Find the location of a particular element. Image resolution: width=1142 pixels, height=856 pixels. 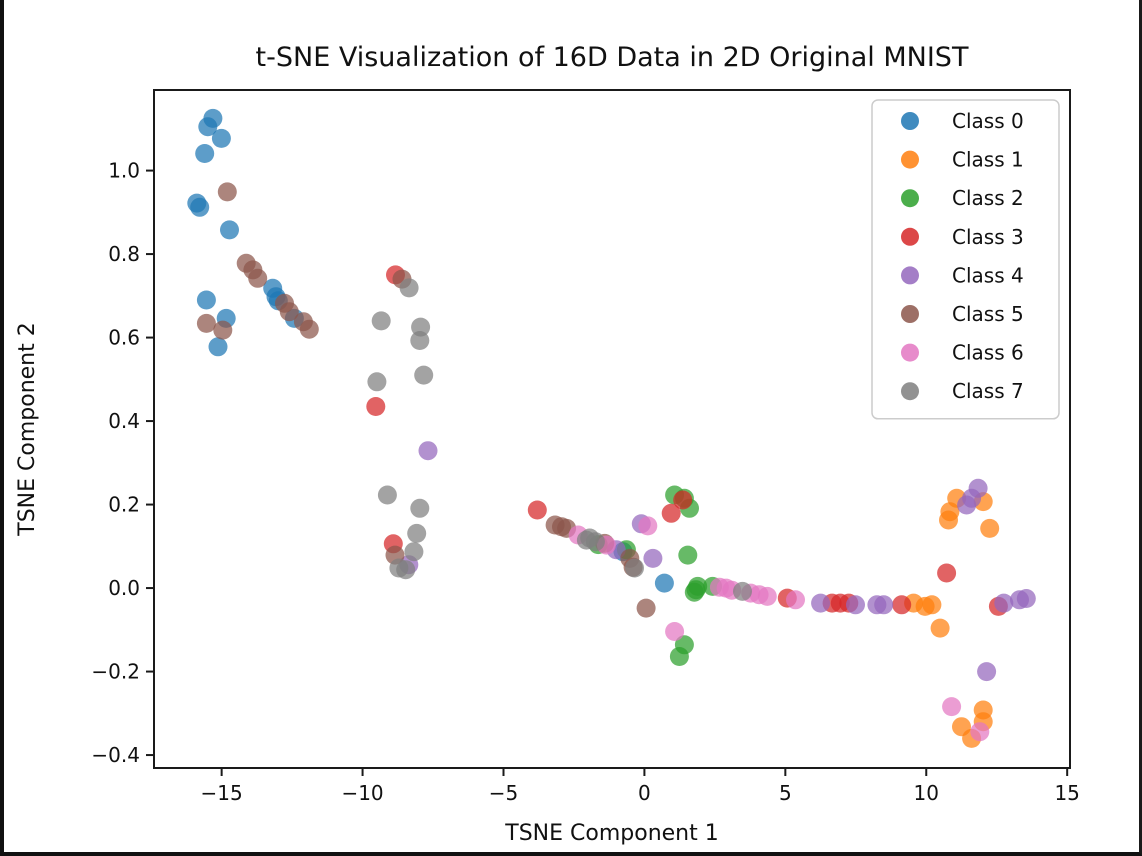

y-tick-label: 0.8 is located at coordinates (124, 254).